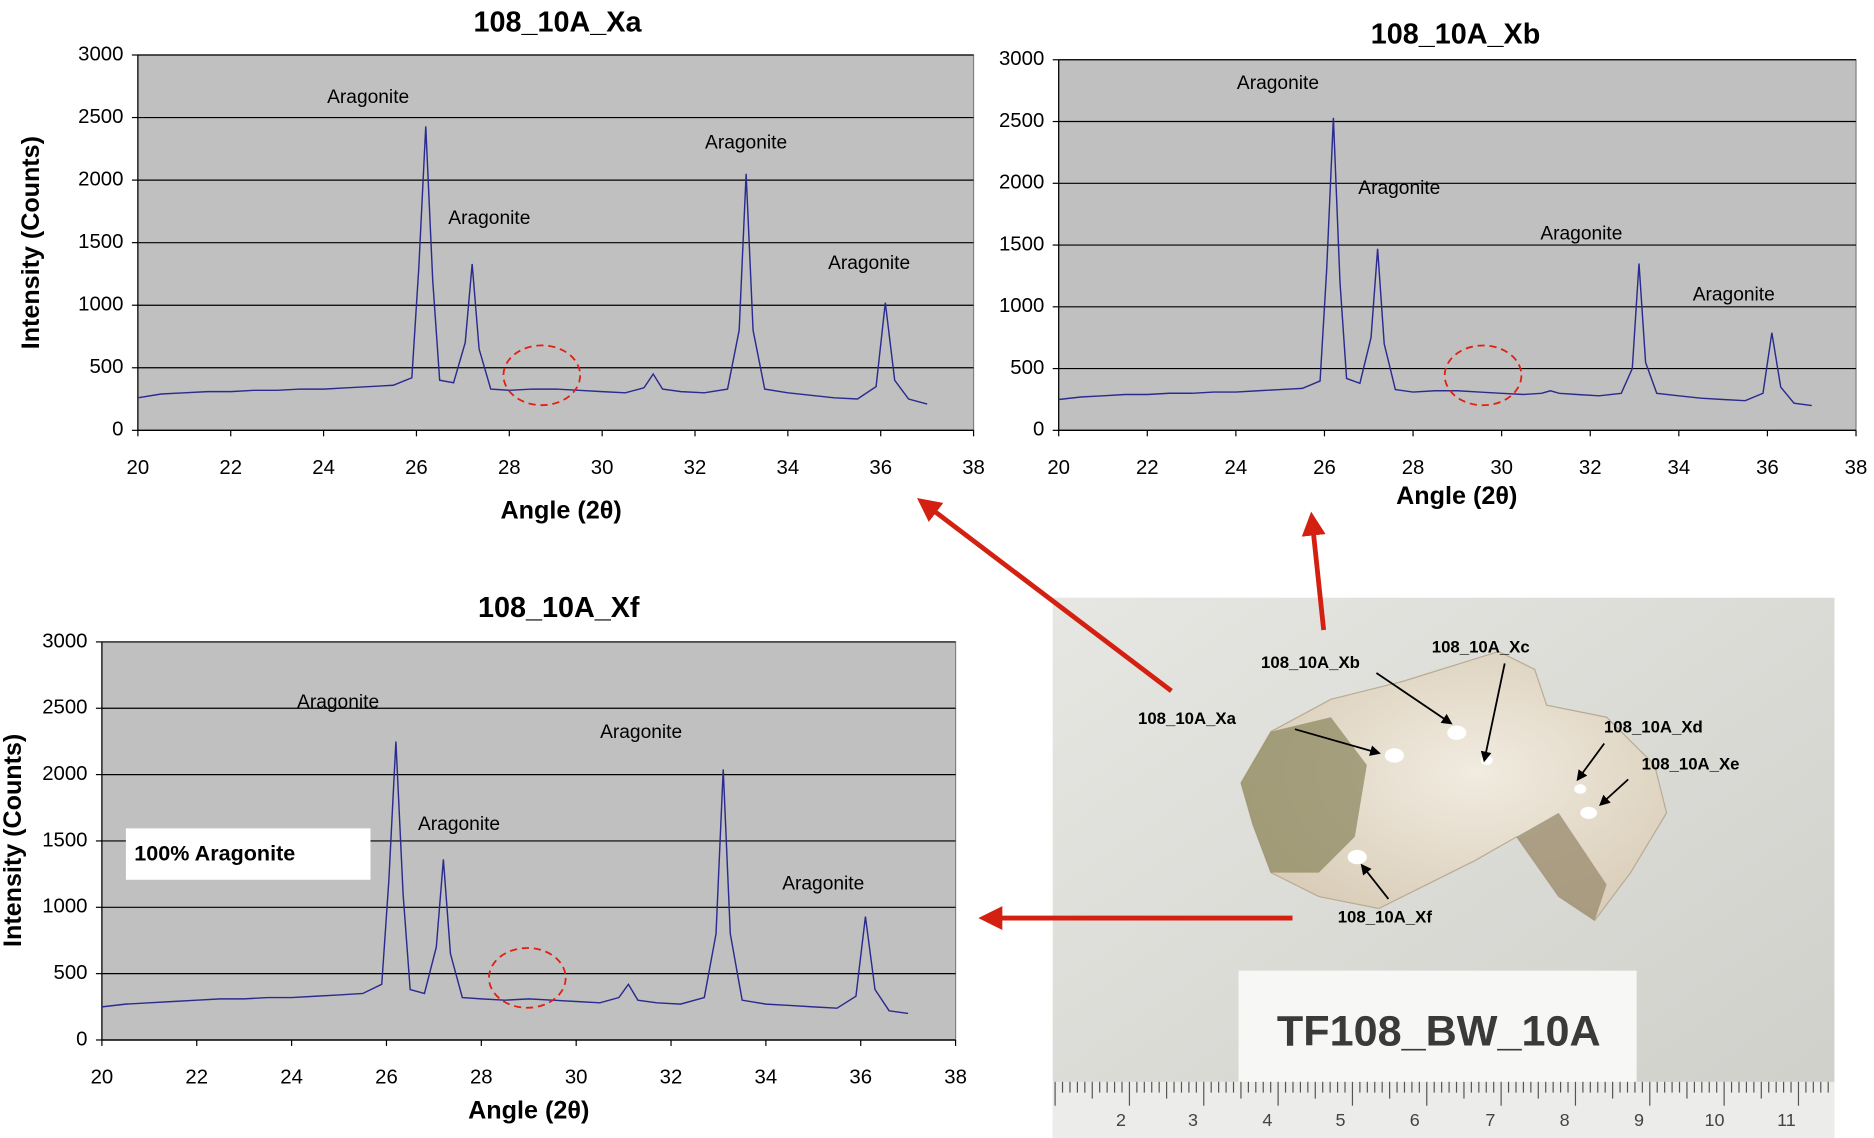 This screenshot has width=1874, height=1138. I want to click on ruler-label: 7, so click(1490, 1120).